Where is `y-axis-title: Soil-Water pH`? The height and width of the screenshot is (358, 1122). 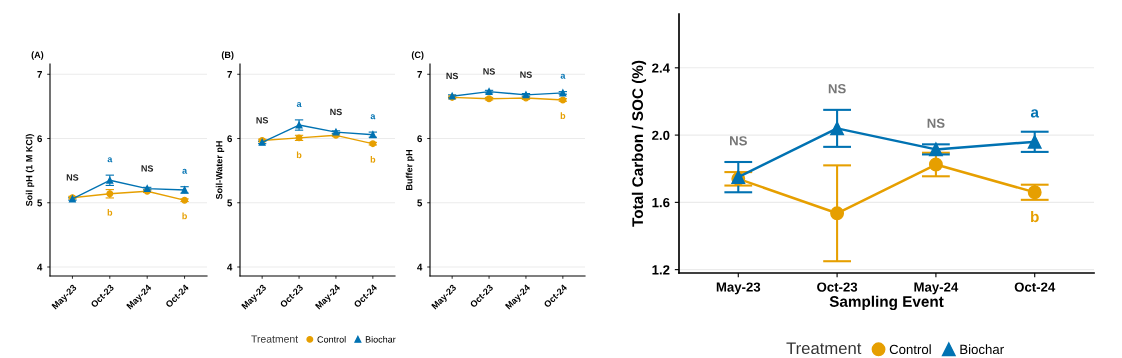
y-axis-title: Soil-Water pH is located at coordinates (220, 170).